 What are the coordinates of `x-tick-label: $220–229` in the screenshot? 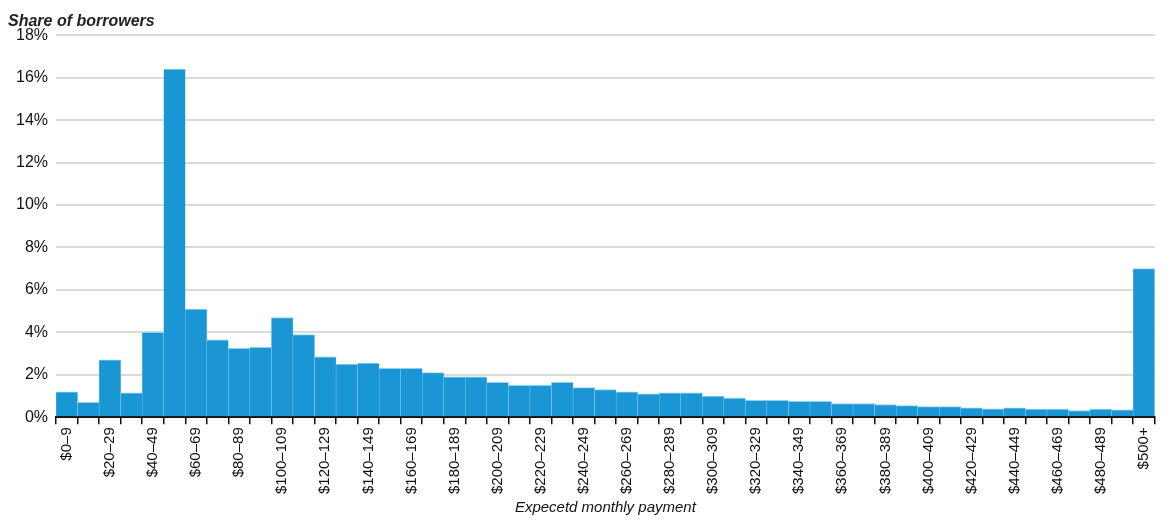 It's located at (539, 461).